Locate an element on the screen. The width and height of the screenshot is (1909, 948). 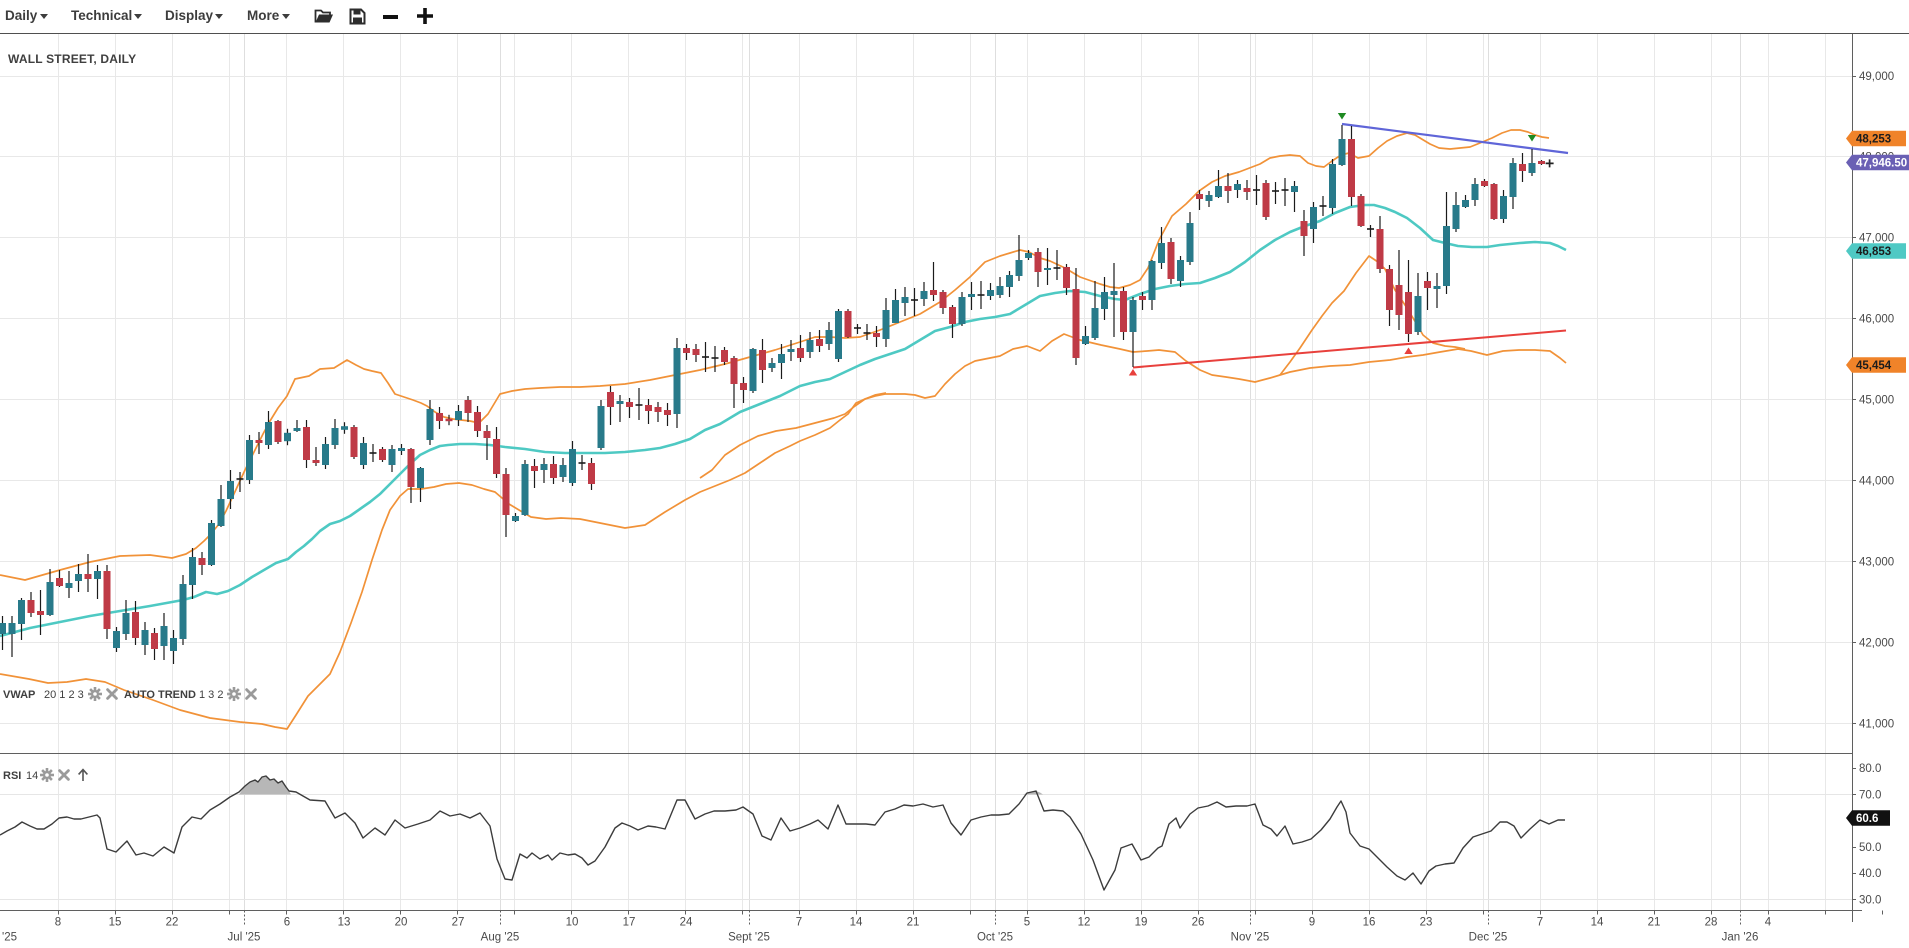
svg-text: 5 is located at coordinates (1027, 923).